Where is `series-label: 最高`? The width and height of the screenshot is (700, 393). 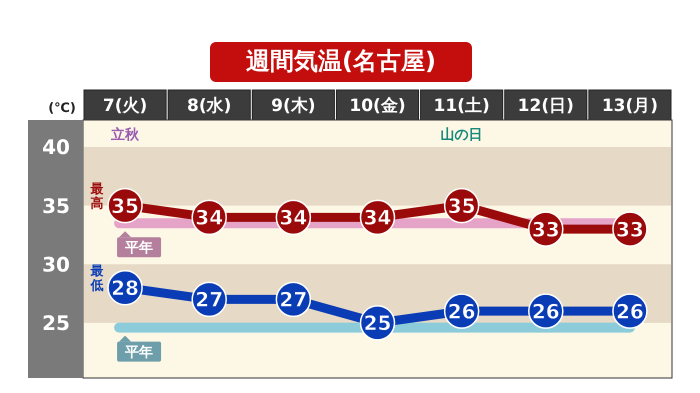 series-label: 最高 is located at coordinates (97, 197).